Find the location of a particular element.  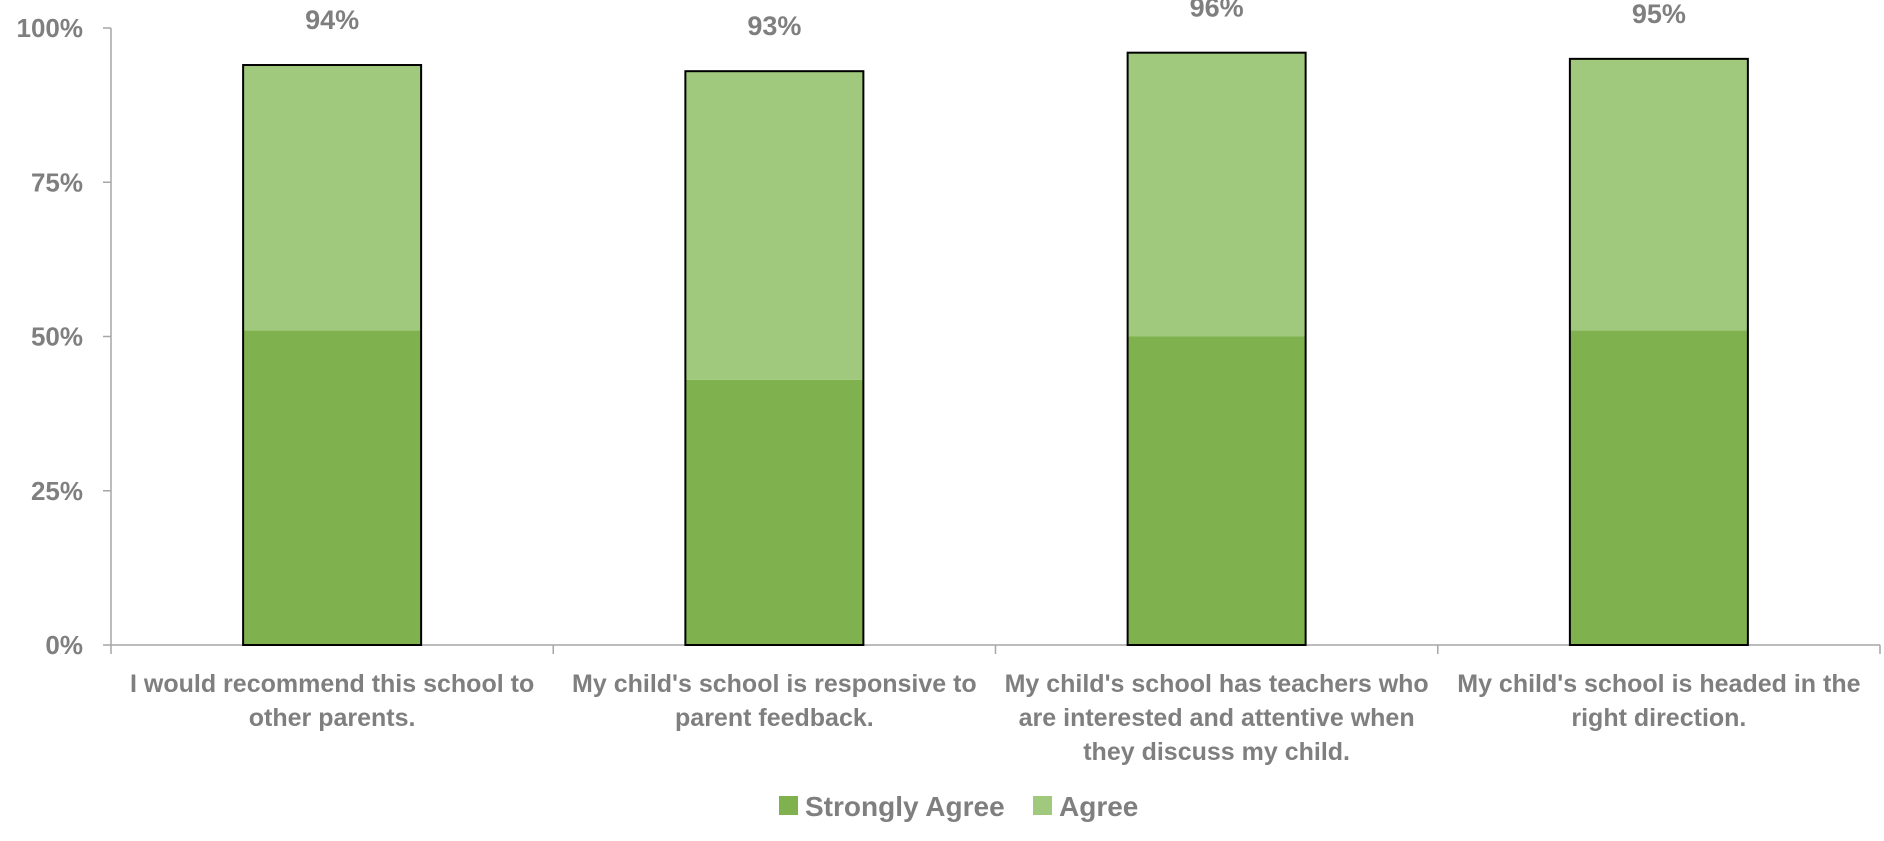

y-tick-label: 25% is located at coordinates (57, 491).